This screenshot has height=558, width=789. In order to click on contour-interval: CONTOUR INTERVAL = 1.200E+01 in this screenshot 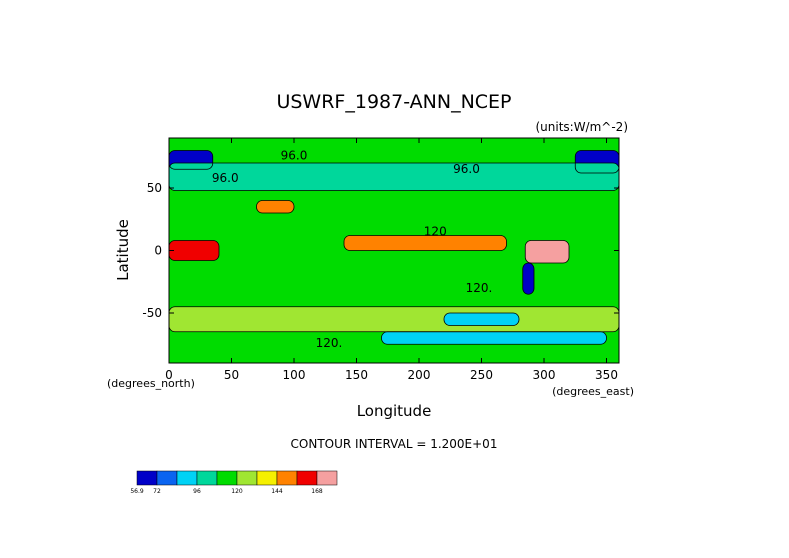, I will do `click(394, 444)`.